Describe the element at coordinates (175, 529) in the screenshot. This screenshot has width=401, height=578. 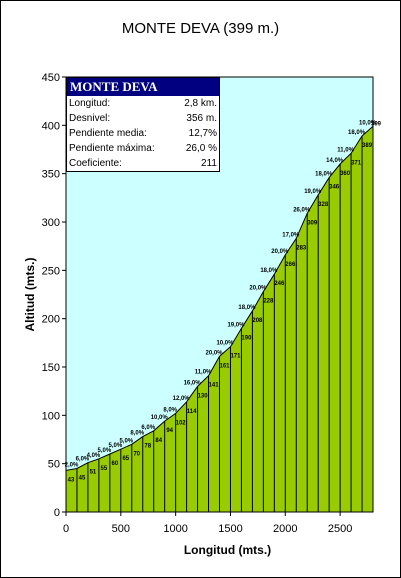
I see `x-tick-label: 1000` at that location.